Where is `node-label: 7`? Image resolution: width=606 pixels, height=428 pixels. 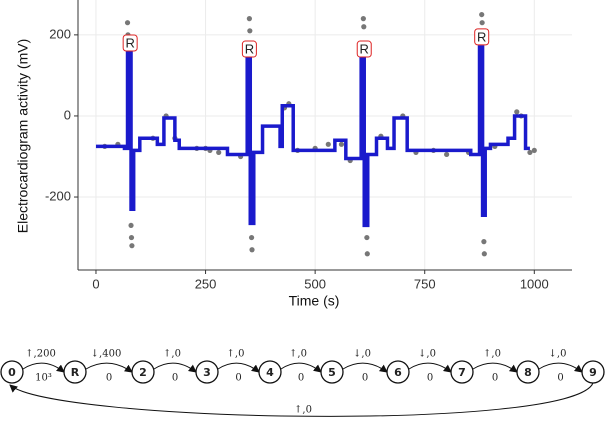
node-label: 7 is located at coordinates (462, 372).